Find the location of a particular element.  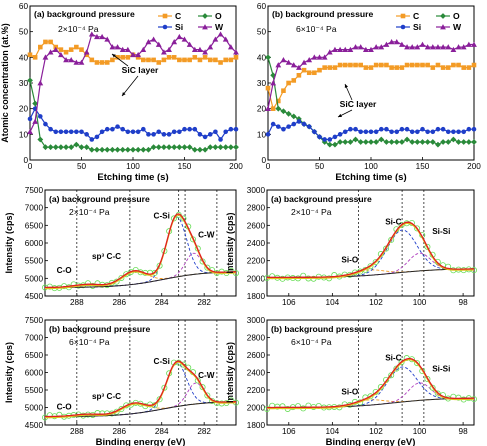

legend-item: C is located at coordinates (407, 16).